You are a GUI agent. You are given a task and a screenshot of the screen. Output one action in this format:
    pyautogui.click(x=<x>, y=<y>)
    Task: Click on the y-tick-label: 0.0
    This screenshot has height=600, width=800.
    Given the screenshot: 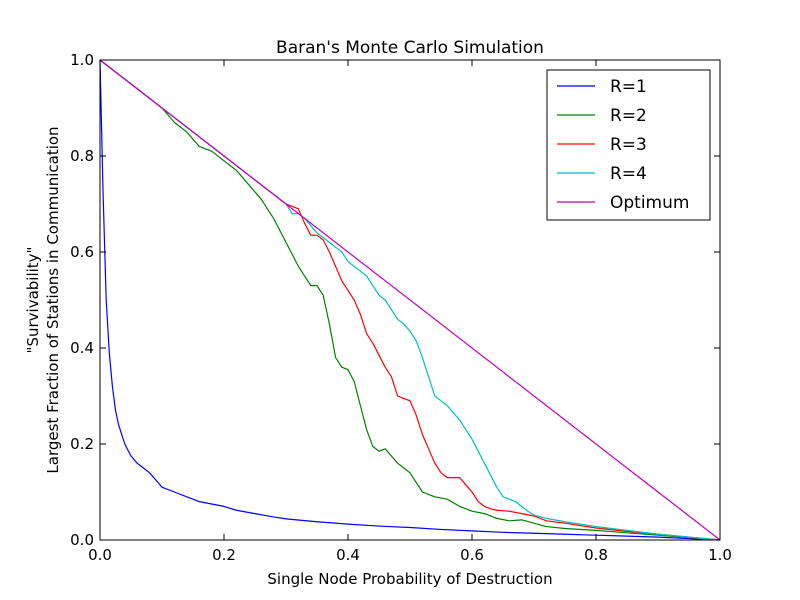 What is the action you would take?
    pyautogui.click(x=82, y=540)
    